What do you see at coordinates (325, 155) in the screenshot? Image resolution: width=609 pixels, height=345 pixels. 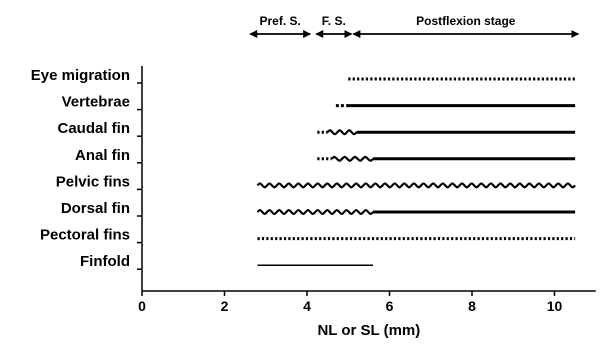 I see `row-anal-fin: Anal fin` at bounding box center [325, 155].